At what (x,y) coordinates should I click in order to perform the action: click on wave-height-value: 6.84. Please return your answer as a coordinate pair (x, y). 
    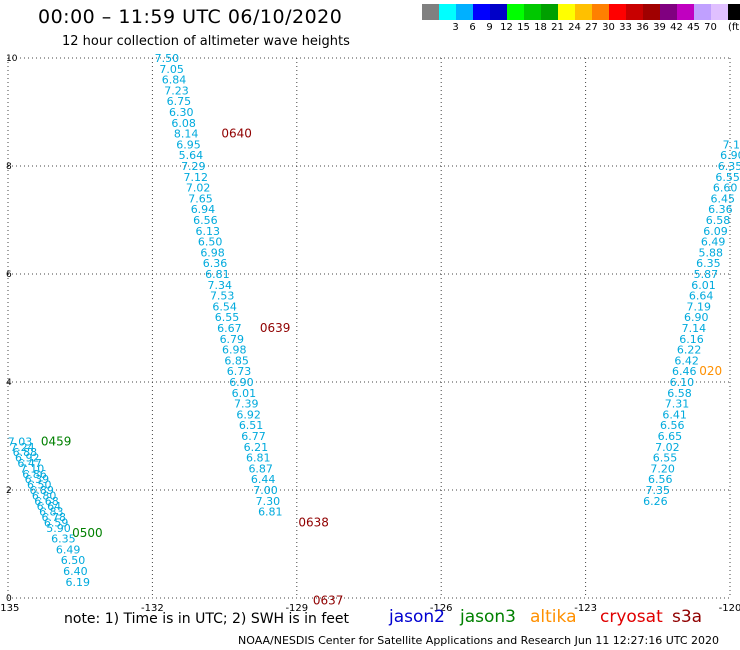
    Looking at the image, I should click on (174, 80).